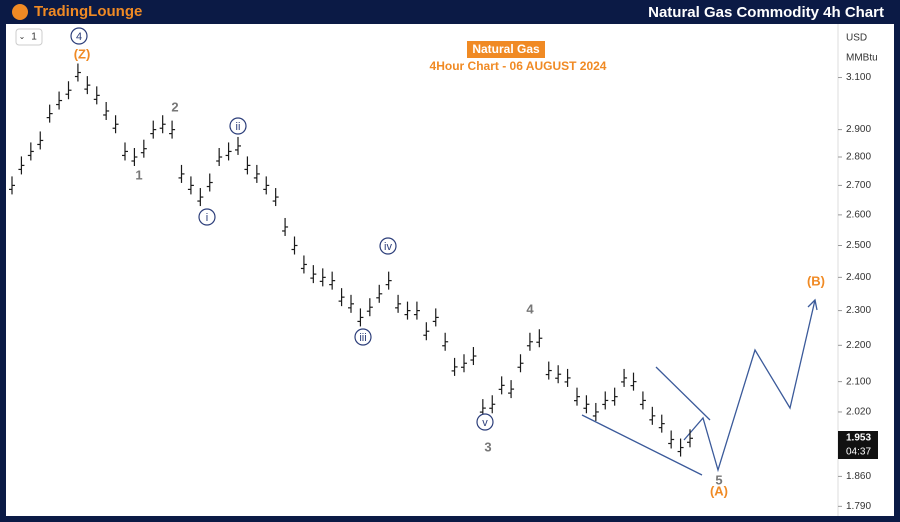 The image size is (900, 522). Describe the element at coordinates (138, 174) in the screenshot. I see `wave-label: 1` at that location.